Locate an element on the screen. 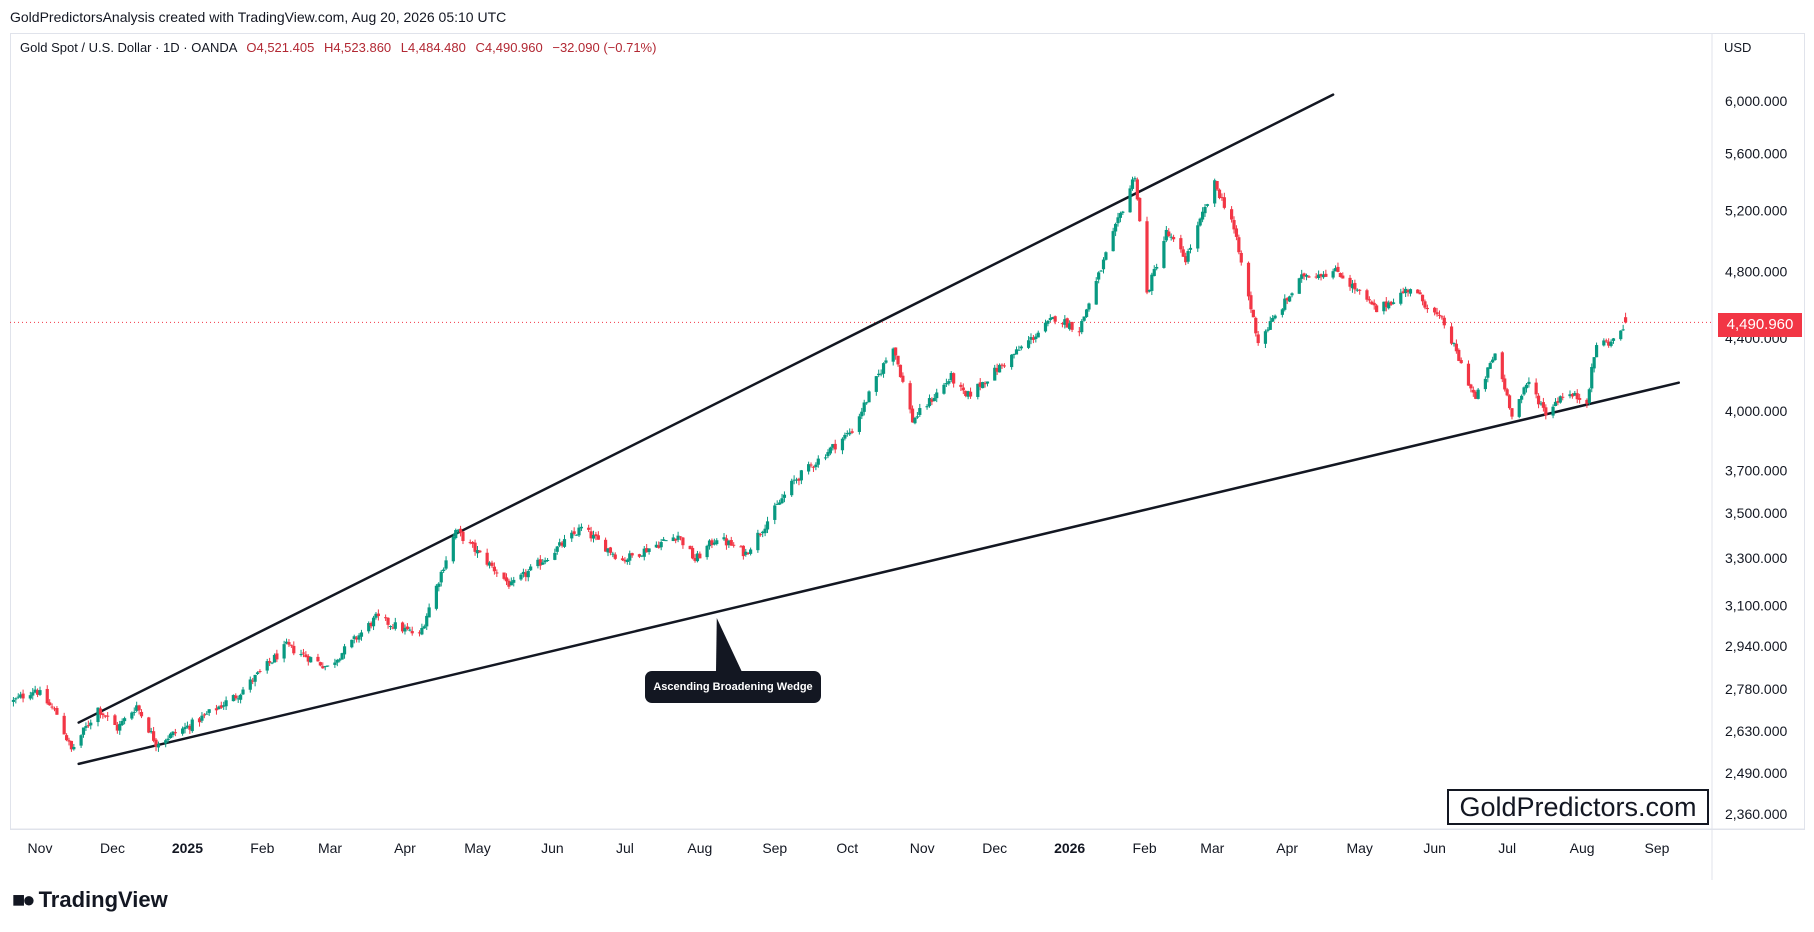 This screenshot has width=1814, height=932. time-tick-label: 2025 is located at coordinates (187, 848).